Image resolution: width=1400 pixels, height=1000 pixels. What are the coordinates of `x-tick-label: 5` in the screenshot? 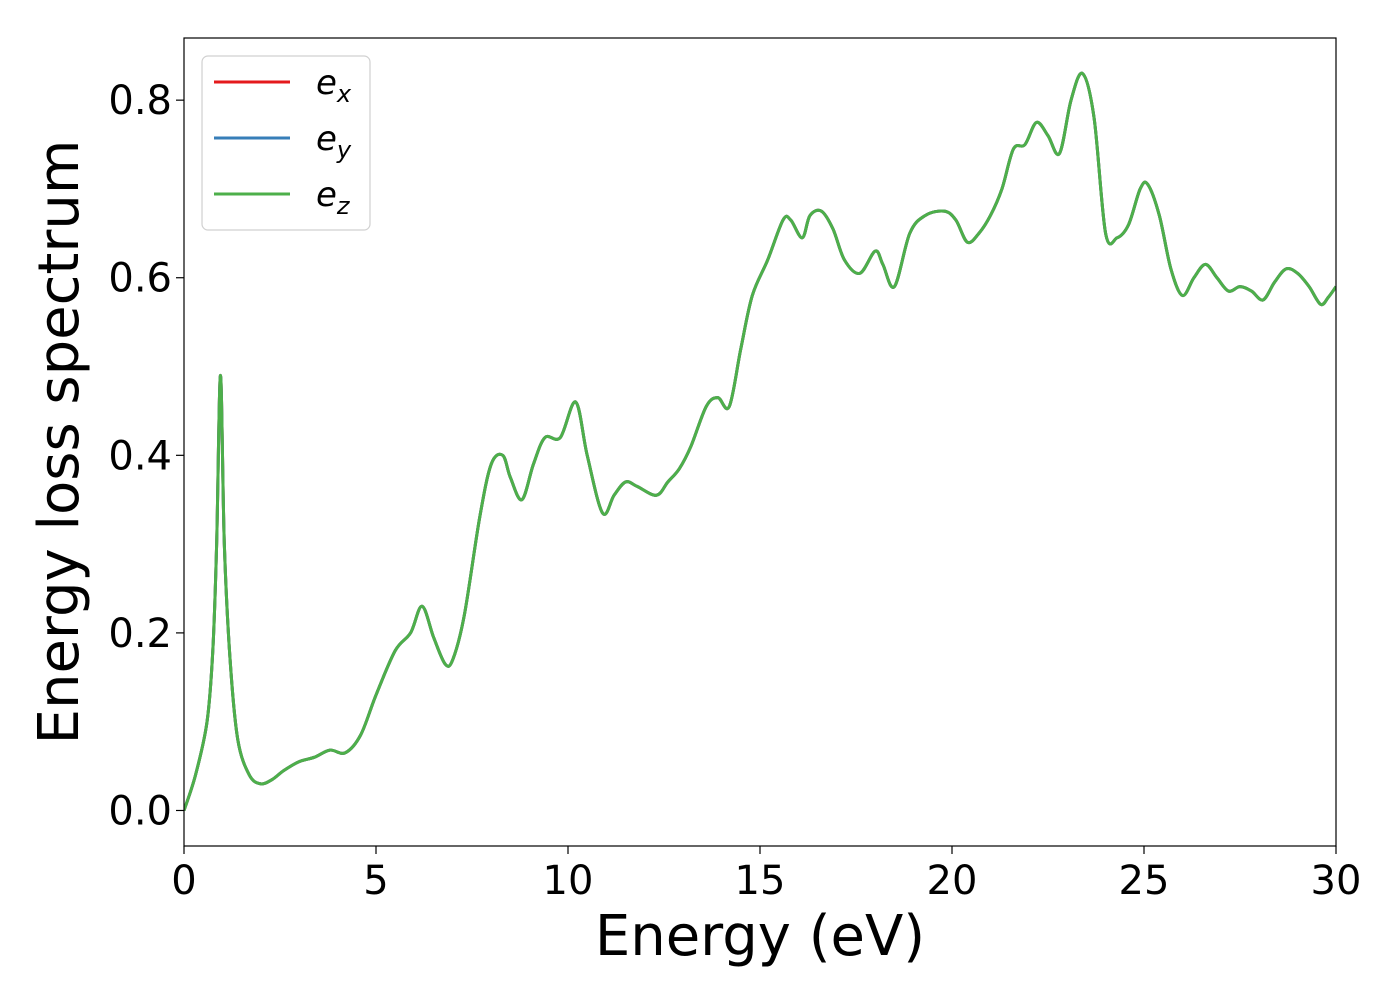 It's located at (375, 881).